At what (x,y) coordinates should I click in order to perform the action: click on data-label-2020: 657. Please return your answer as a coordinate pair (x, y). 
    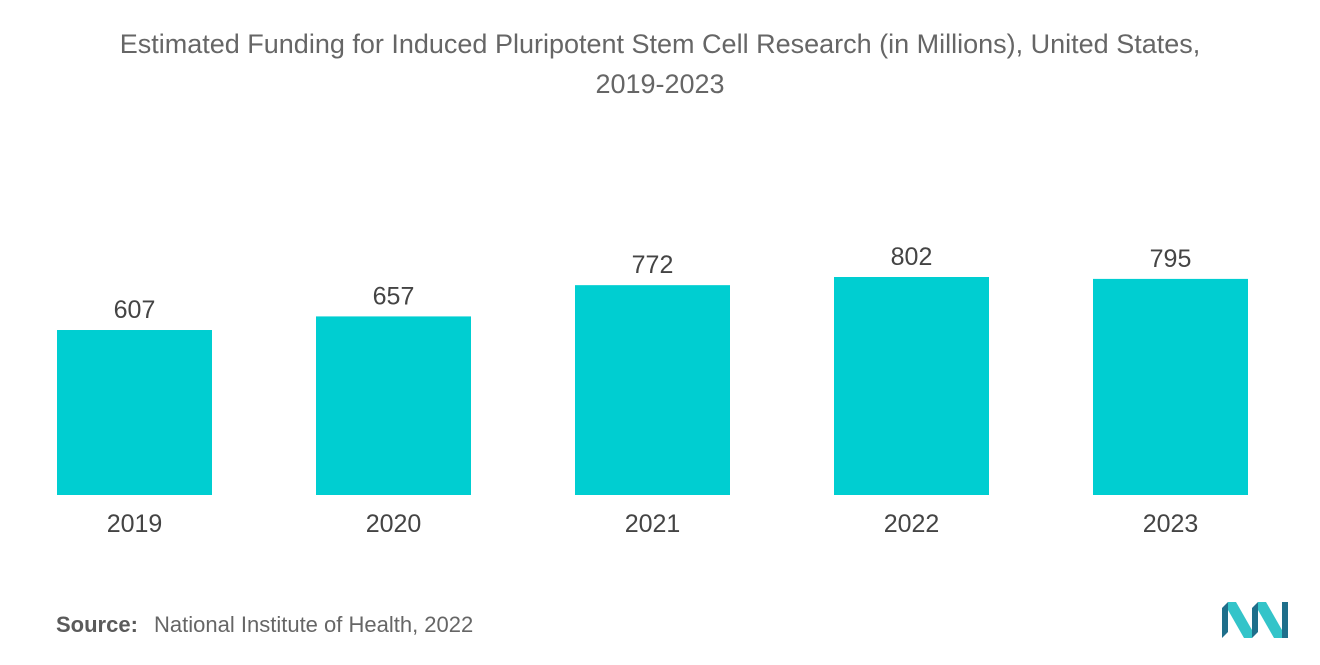
    Looking at the image, I should click on (394, 296).